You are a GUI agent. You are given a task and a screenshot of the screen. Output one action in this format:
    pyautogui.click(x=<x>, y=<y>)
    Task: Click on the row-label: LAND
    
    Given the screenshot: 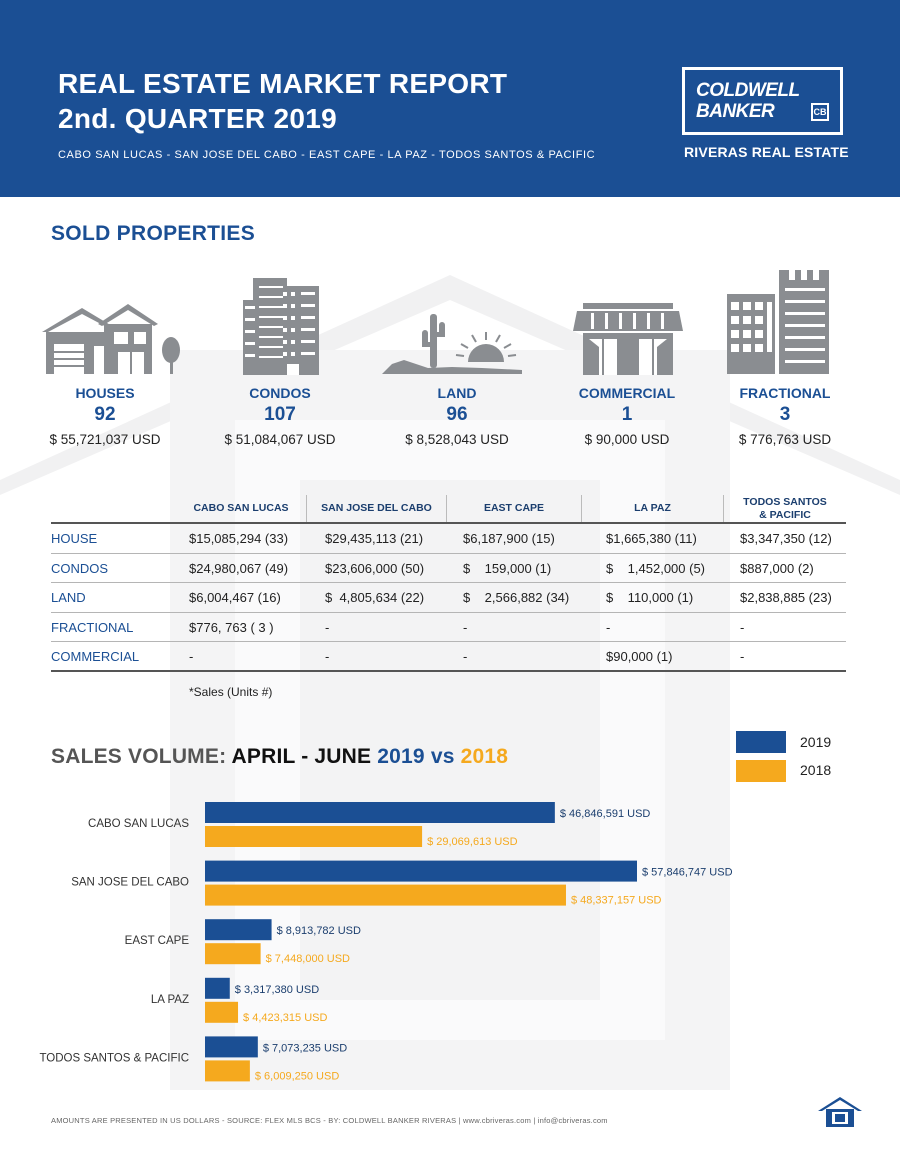 What is the action you would take?
    pyautogui.click(x=68, y=598)
    